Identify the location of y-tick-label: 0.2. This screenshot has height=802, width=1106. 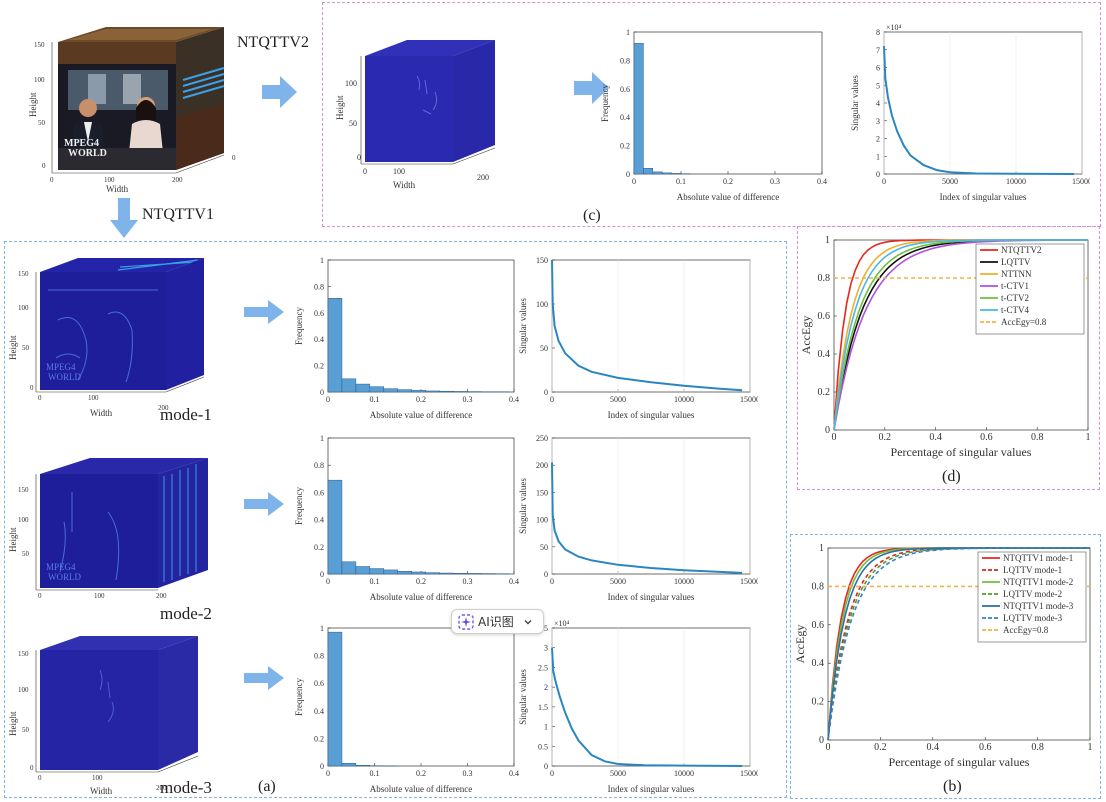
(319, 366).